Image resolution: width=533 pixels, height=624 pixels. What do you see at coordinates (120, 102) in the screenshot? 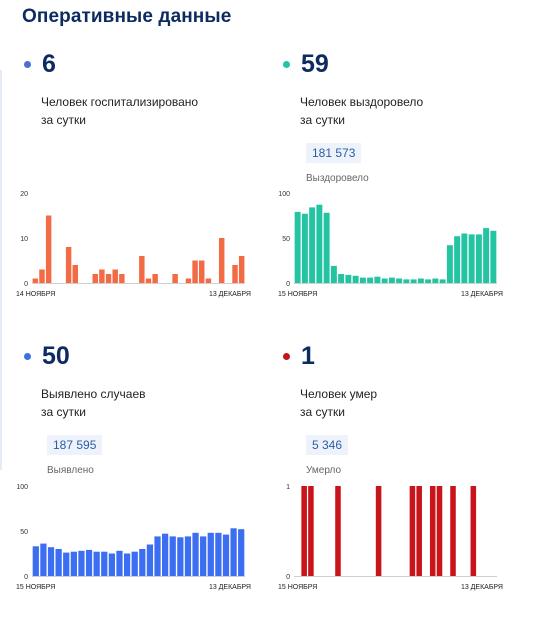
I see `stat-desc-line1: Человек госпитализировано` at bounding box center [120, 102].